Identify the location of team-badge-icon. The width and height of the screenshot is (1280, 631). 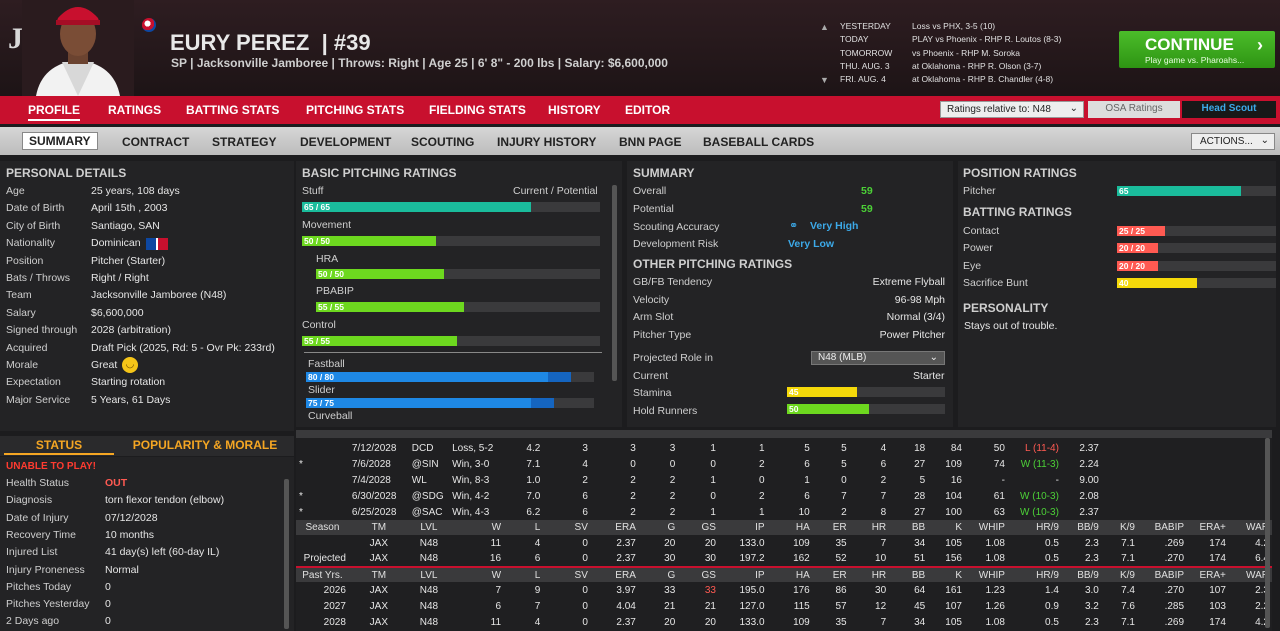
(149, 25).